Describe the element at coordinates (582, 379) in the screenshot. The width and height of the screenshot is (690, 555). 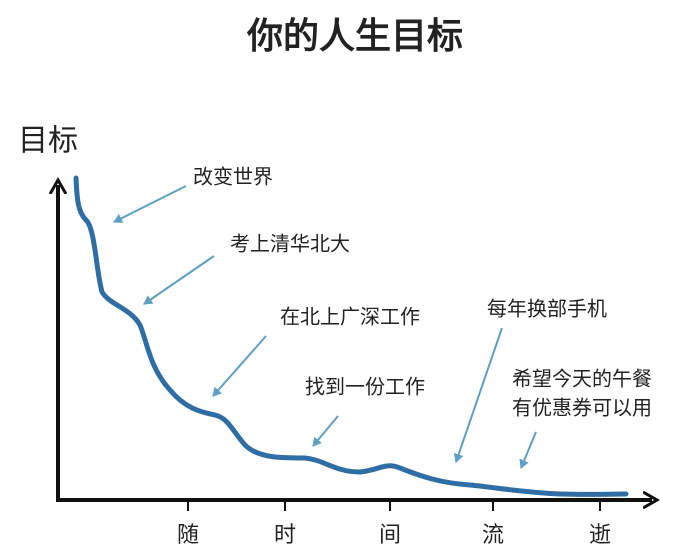
I see `annotation: 希望今天的午餐` at that location.